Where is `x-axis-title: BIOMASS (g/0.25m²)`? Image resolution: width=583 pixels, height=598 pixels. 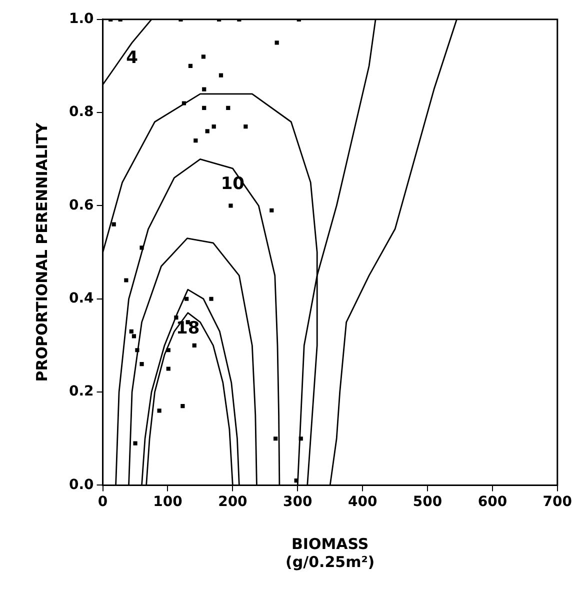
x-axis-title: BIOMASS (g/0.25m²) is located at coordinates (330, 552).